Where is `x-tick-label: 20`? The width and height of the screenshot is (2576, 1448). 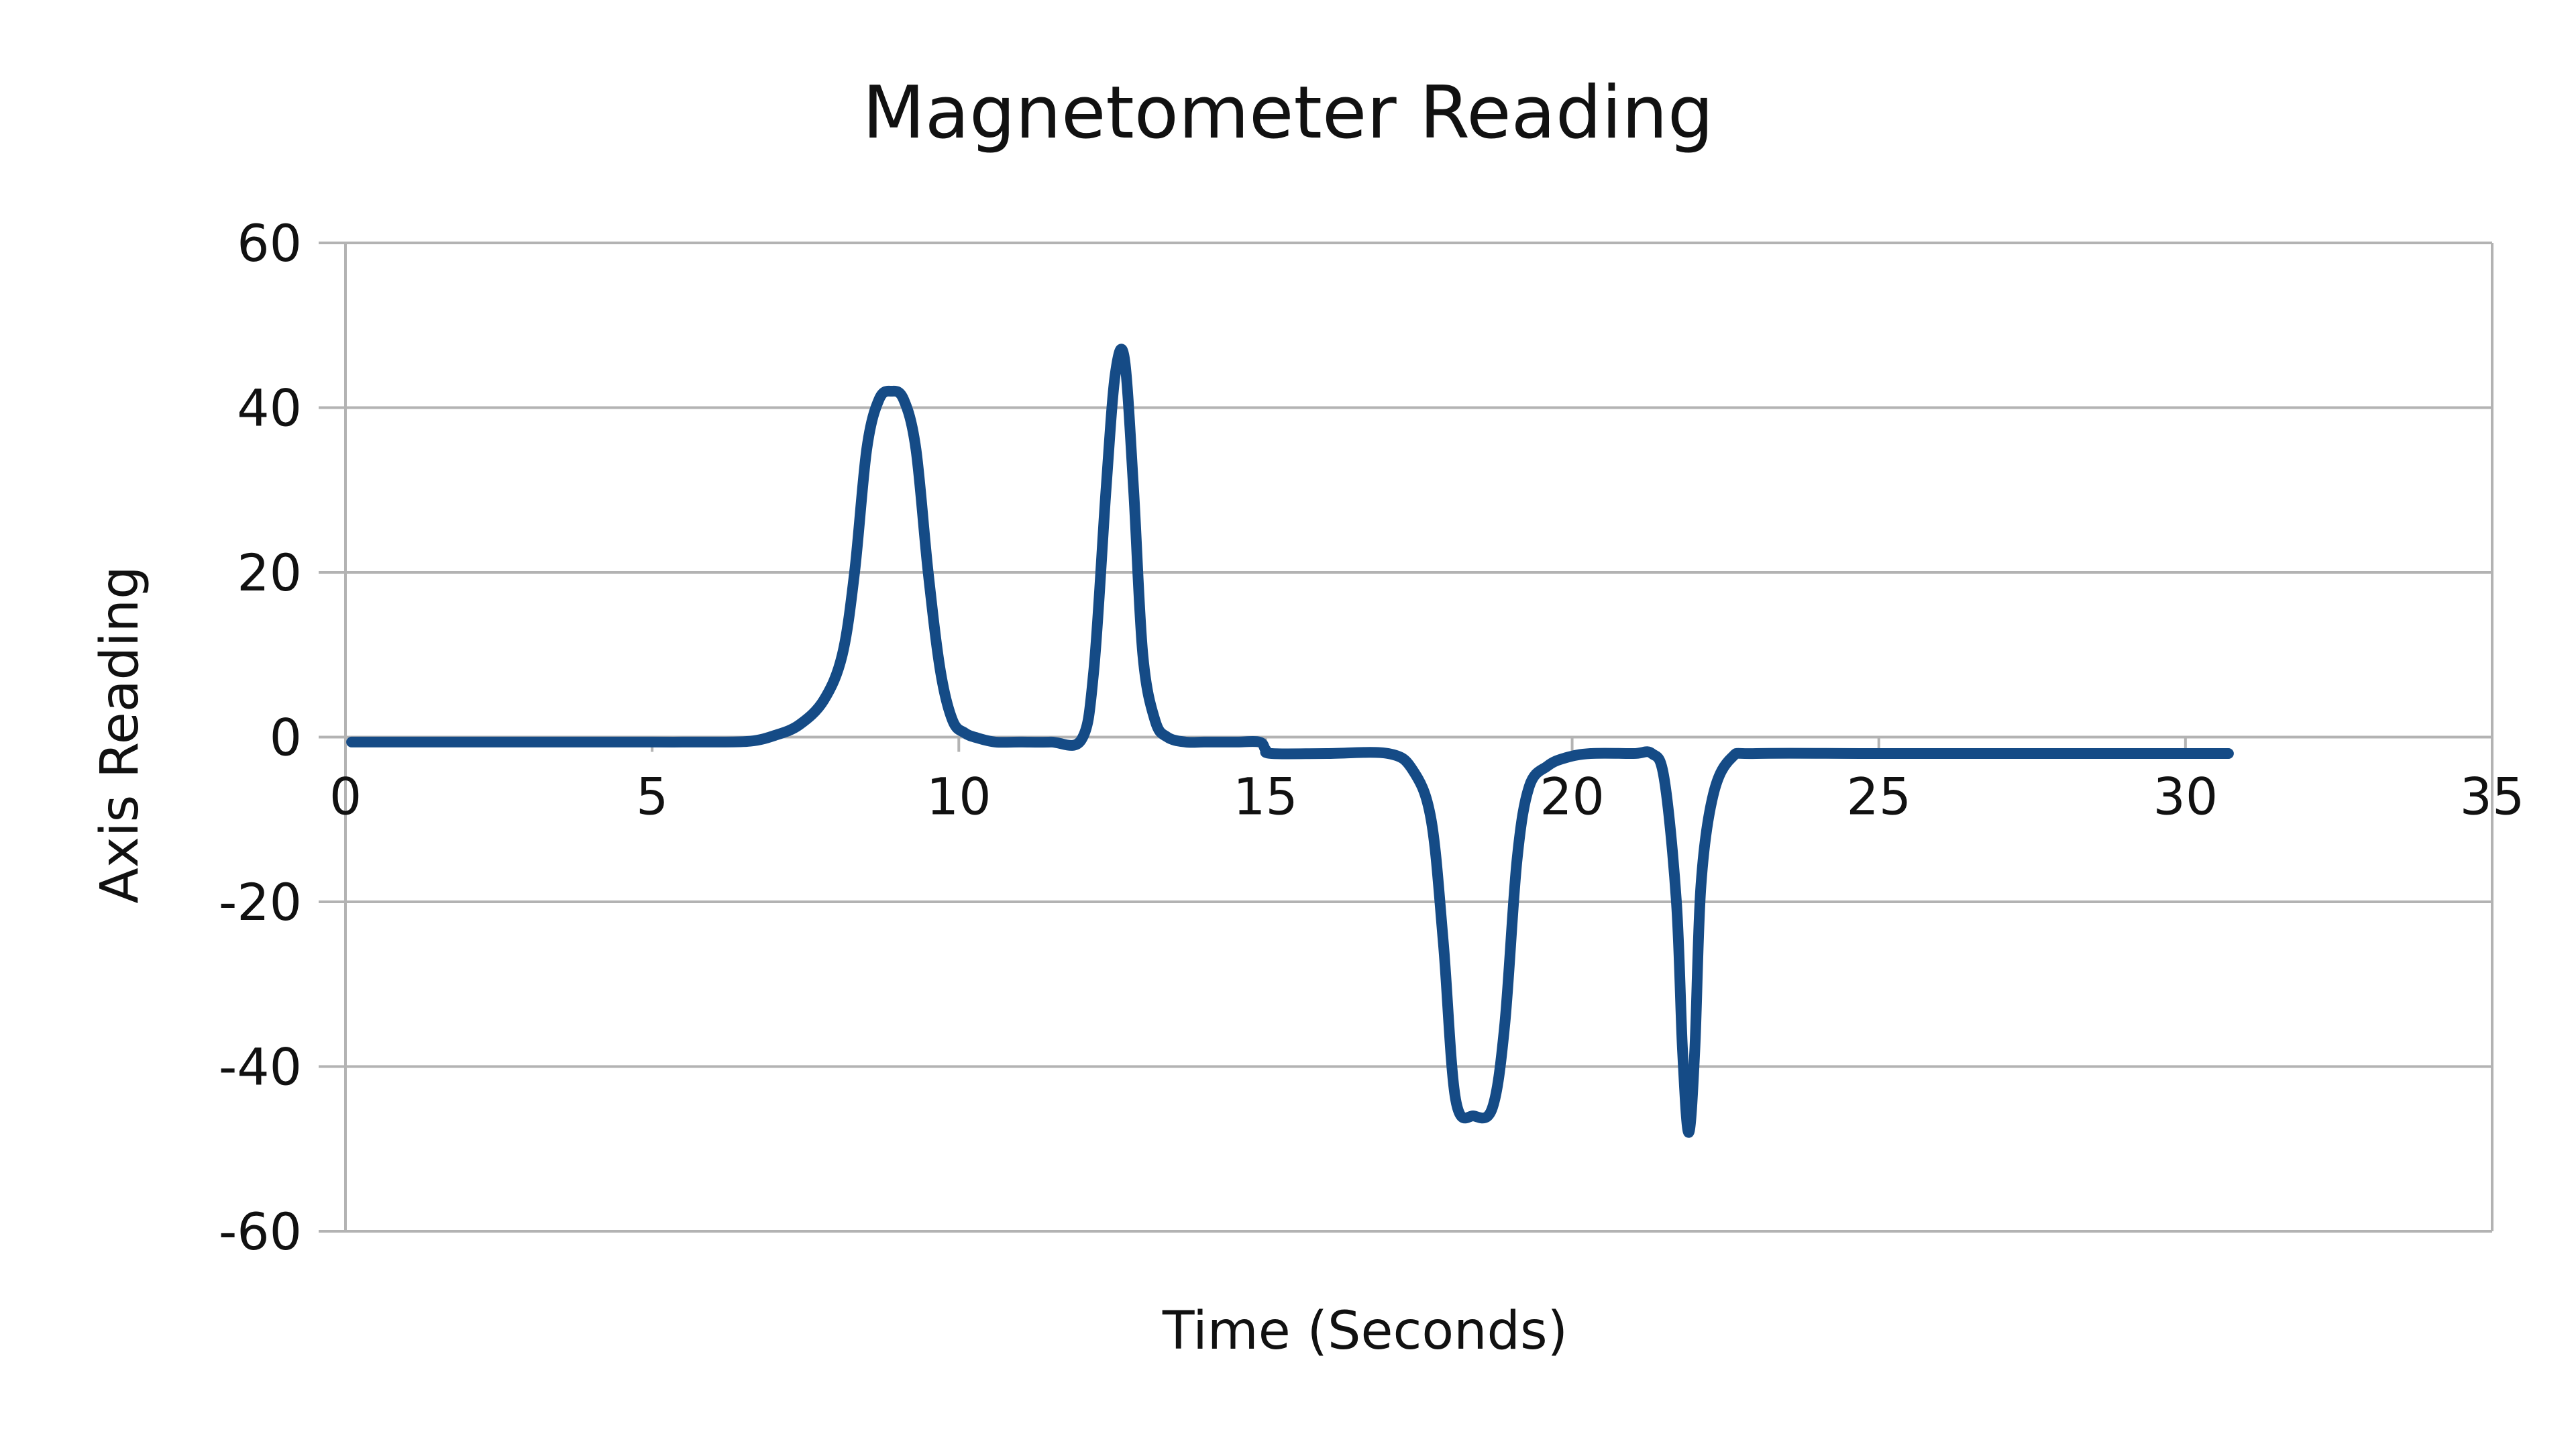 x-tick-label: 20 is located at coordinates (1572, 797).